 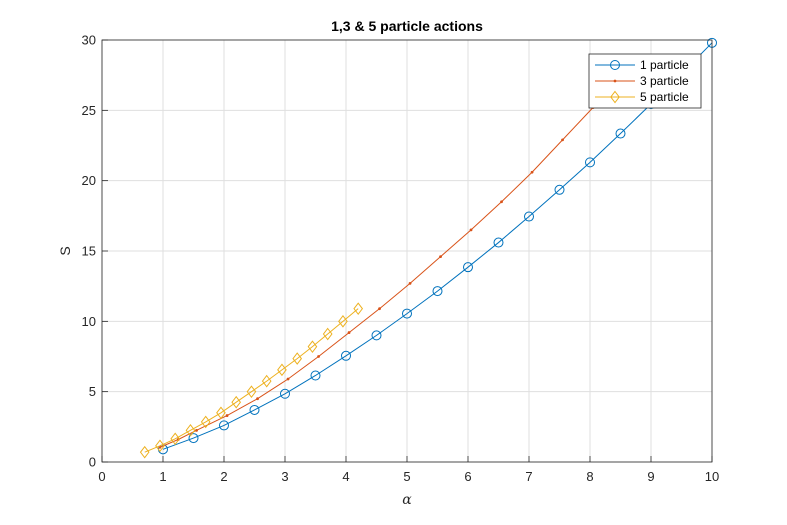 I want to click on x-tick-label: 5, so click(x=406, y=476).